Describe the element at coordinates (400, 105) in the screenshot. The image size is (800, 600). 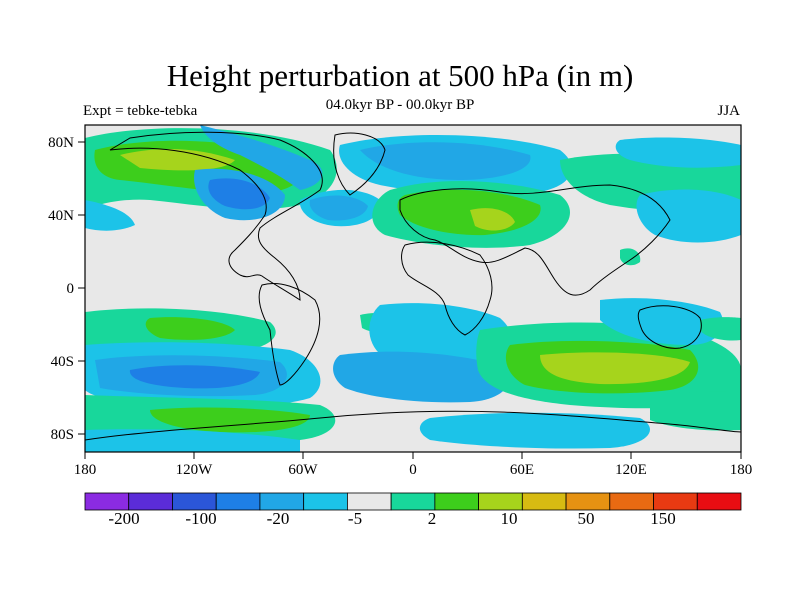
I see `period-label: 04.0kyr BP - 00.0kyr BP` at that location.